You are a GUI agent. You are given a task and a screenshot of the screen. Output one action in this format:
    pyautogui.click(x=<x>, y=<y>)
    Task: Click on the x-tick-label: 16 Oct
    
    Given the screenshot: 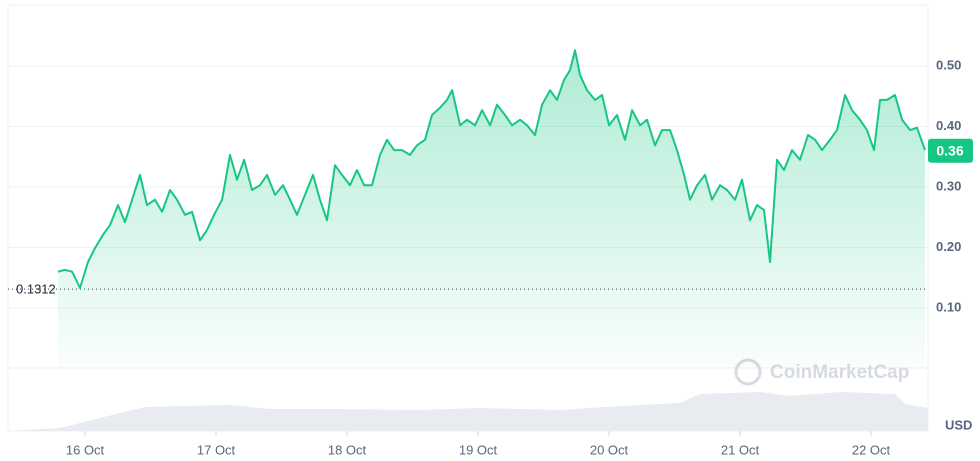 What is the action you would take?
    pyautogui.click(x=85, y=449)
    